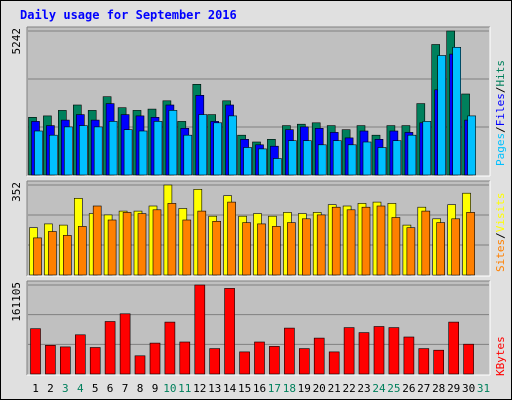 This screenshot has height=400, width=512. Describe the element at coordinates (453, 388) in the screenshot. I see `x-tick-label-29: 29` at that location.